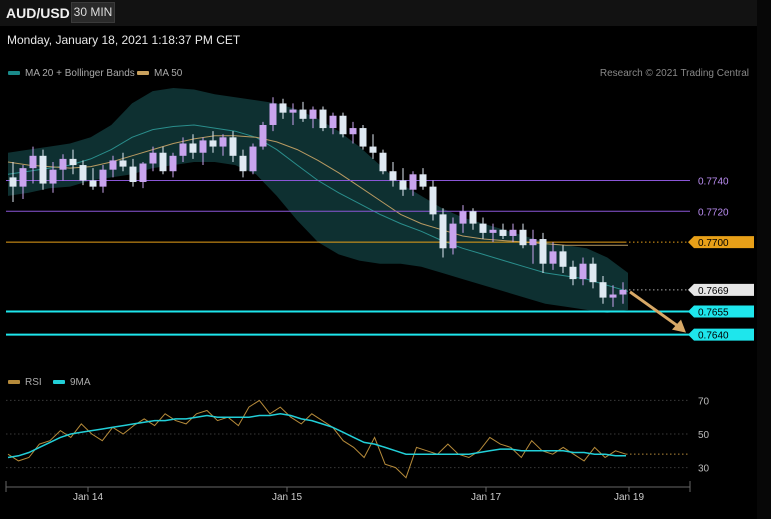  What do you see at coordinates (713, 312) in the screenshot?
I see `level-label-0.7655: 0.7655` at bounding box center [713, 312].